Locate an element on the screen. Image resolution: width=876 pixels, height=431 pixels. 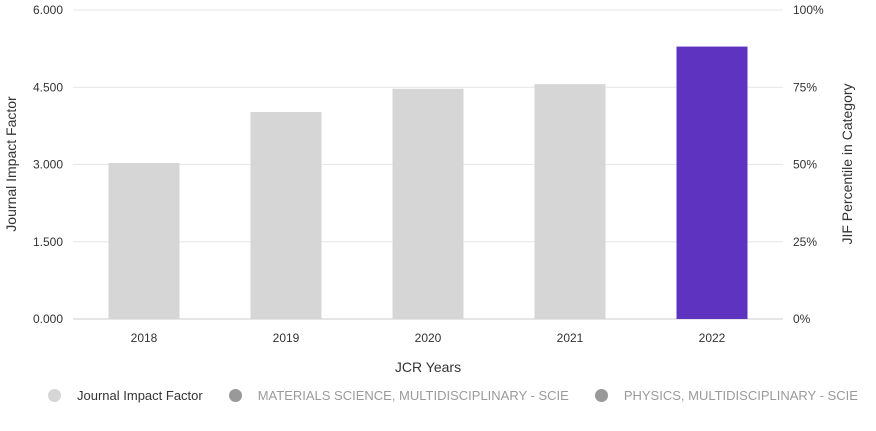
bar-2018 is located at coordinates (144, 240).